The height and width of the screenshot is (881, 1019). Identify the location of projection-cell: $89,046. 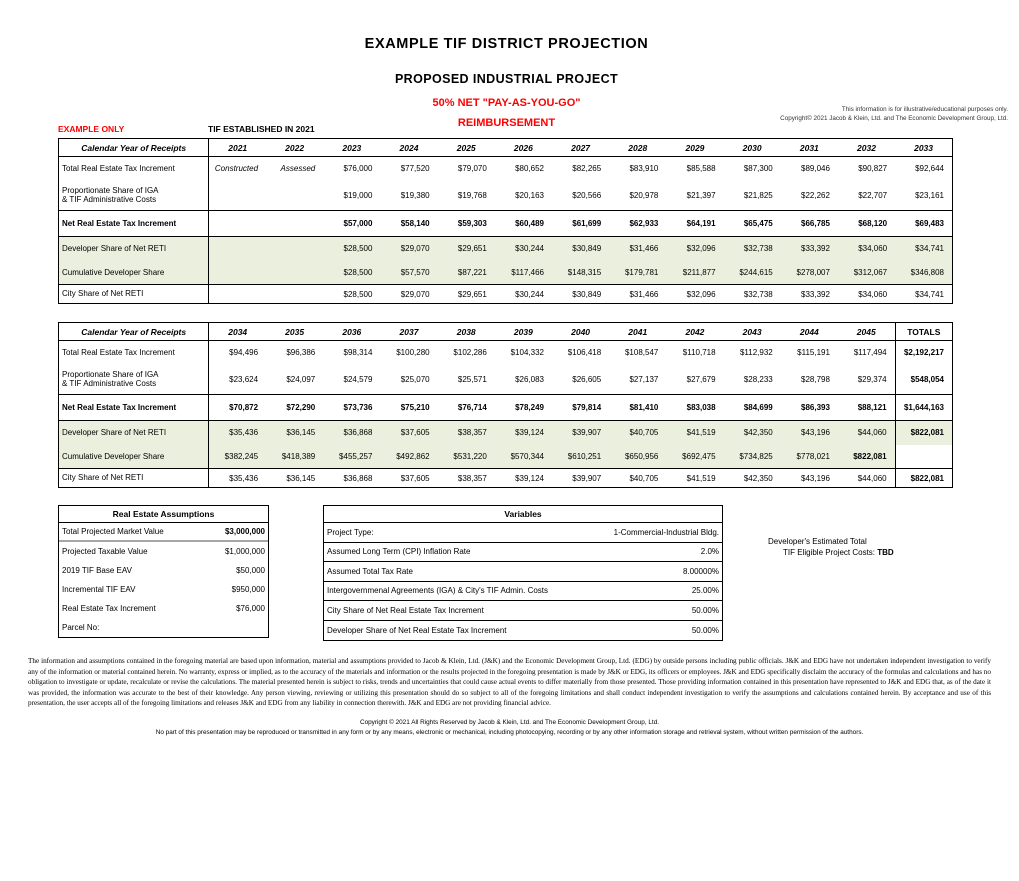
(815, 169).